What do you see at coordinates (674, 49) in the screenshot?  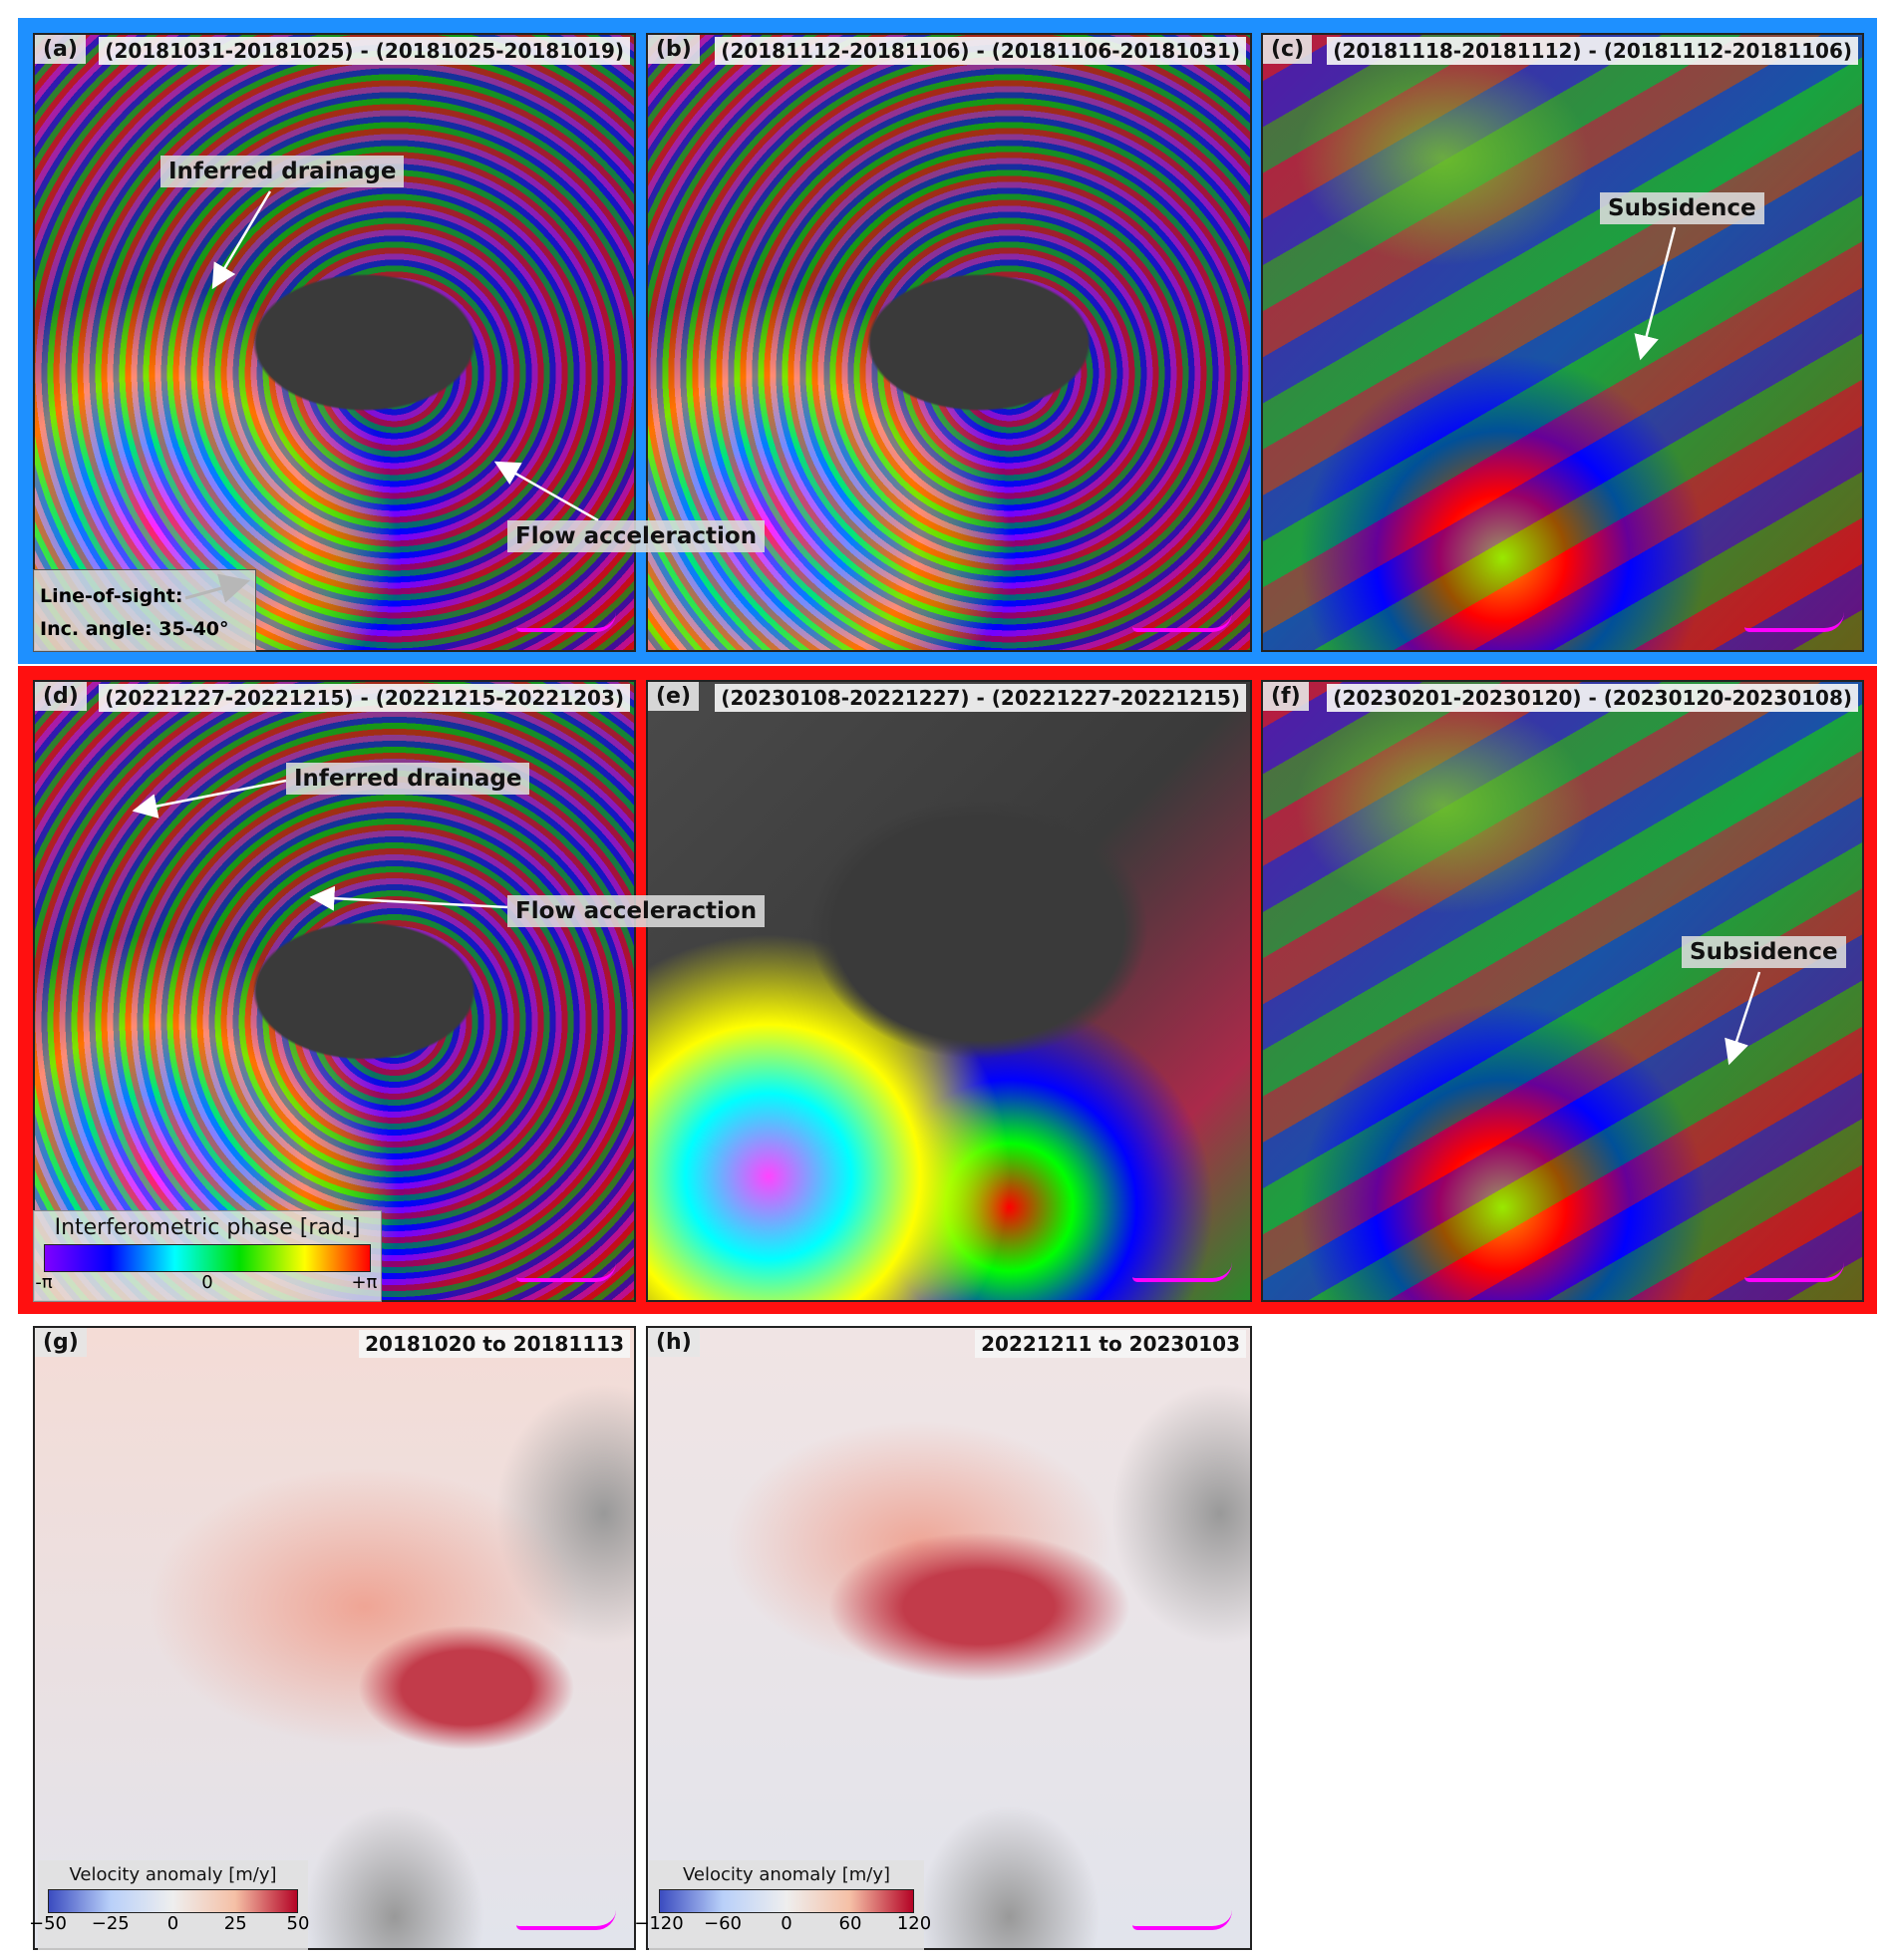 I see `panel-label: (b)` at bounding box center [674, 49].